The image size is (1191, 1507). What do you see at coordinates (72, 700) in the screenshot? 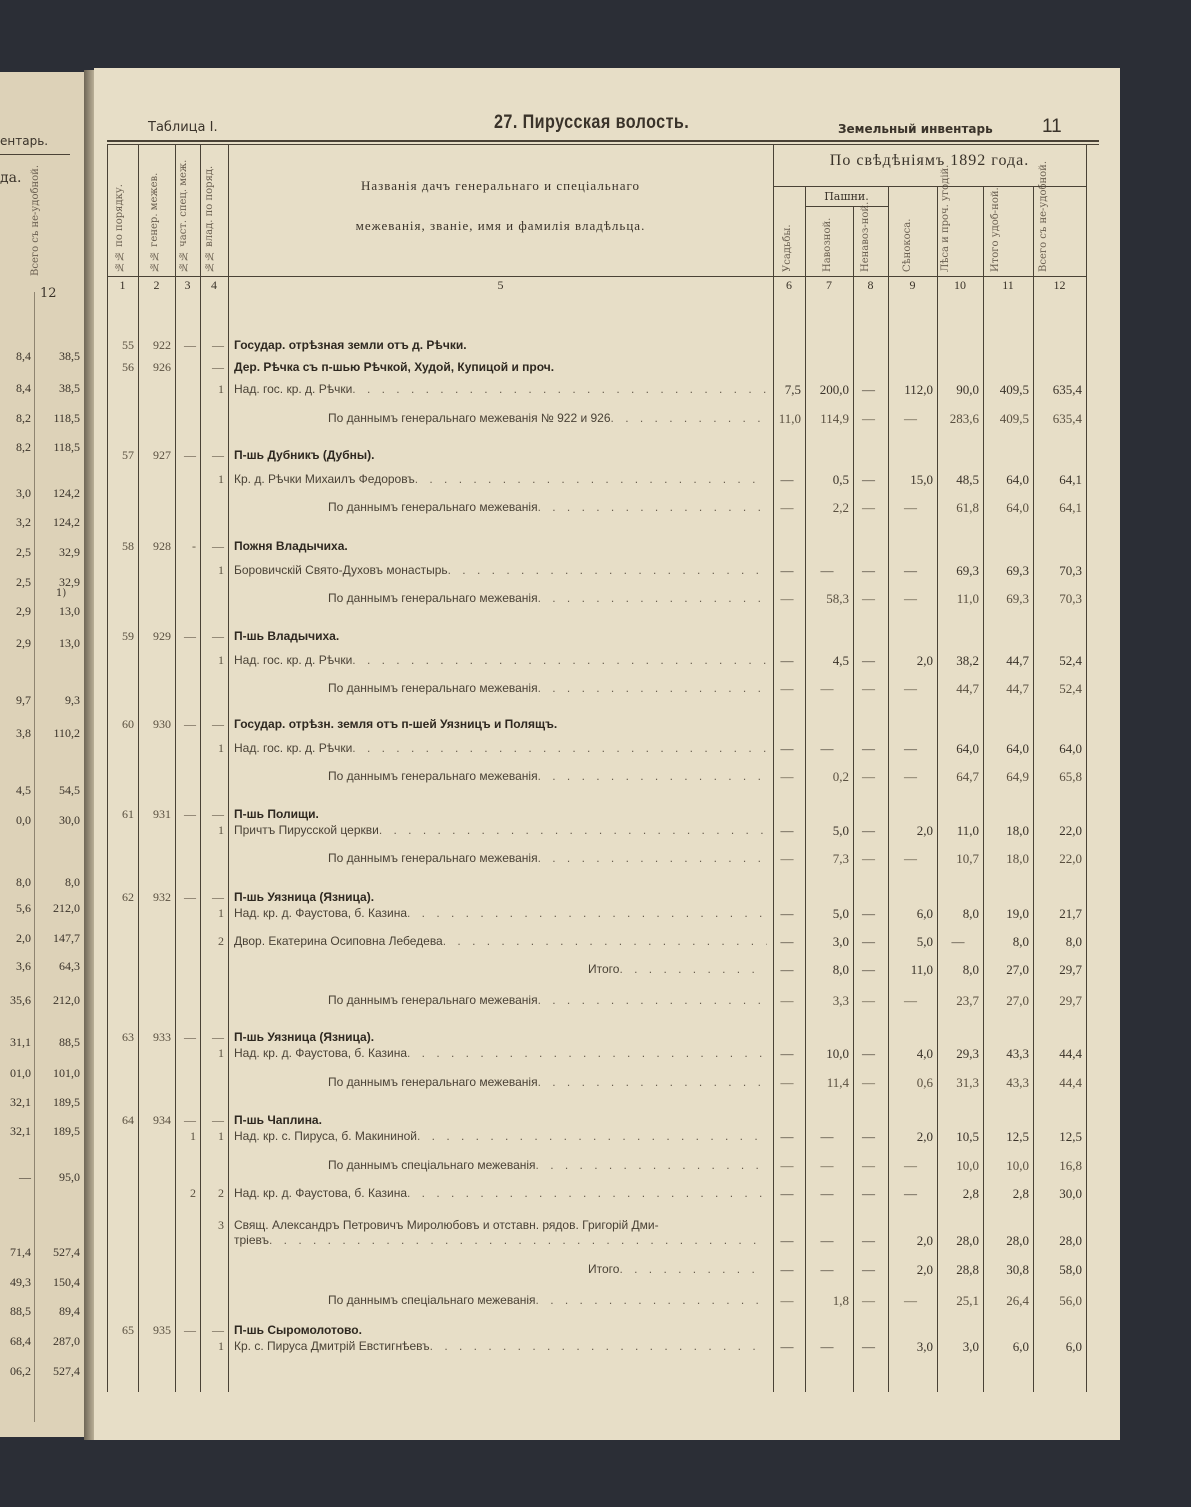
I see `left-col12-value: 9,3` at bounding box center [72, 700].